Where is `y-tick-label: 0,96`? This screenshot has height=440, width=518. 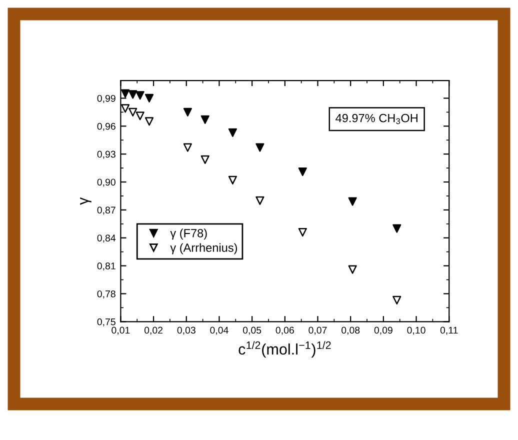
y-tick-label: 0,96 is located at coordinates (106, 126).